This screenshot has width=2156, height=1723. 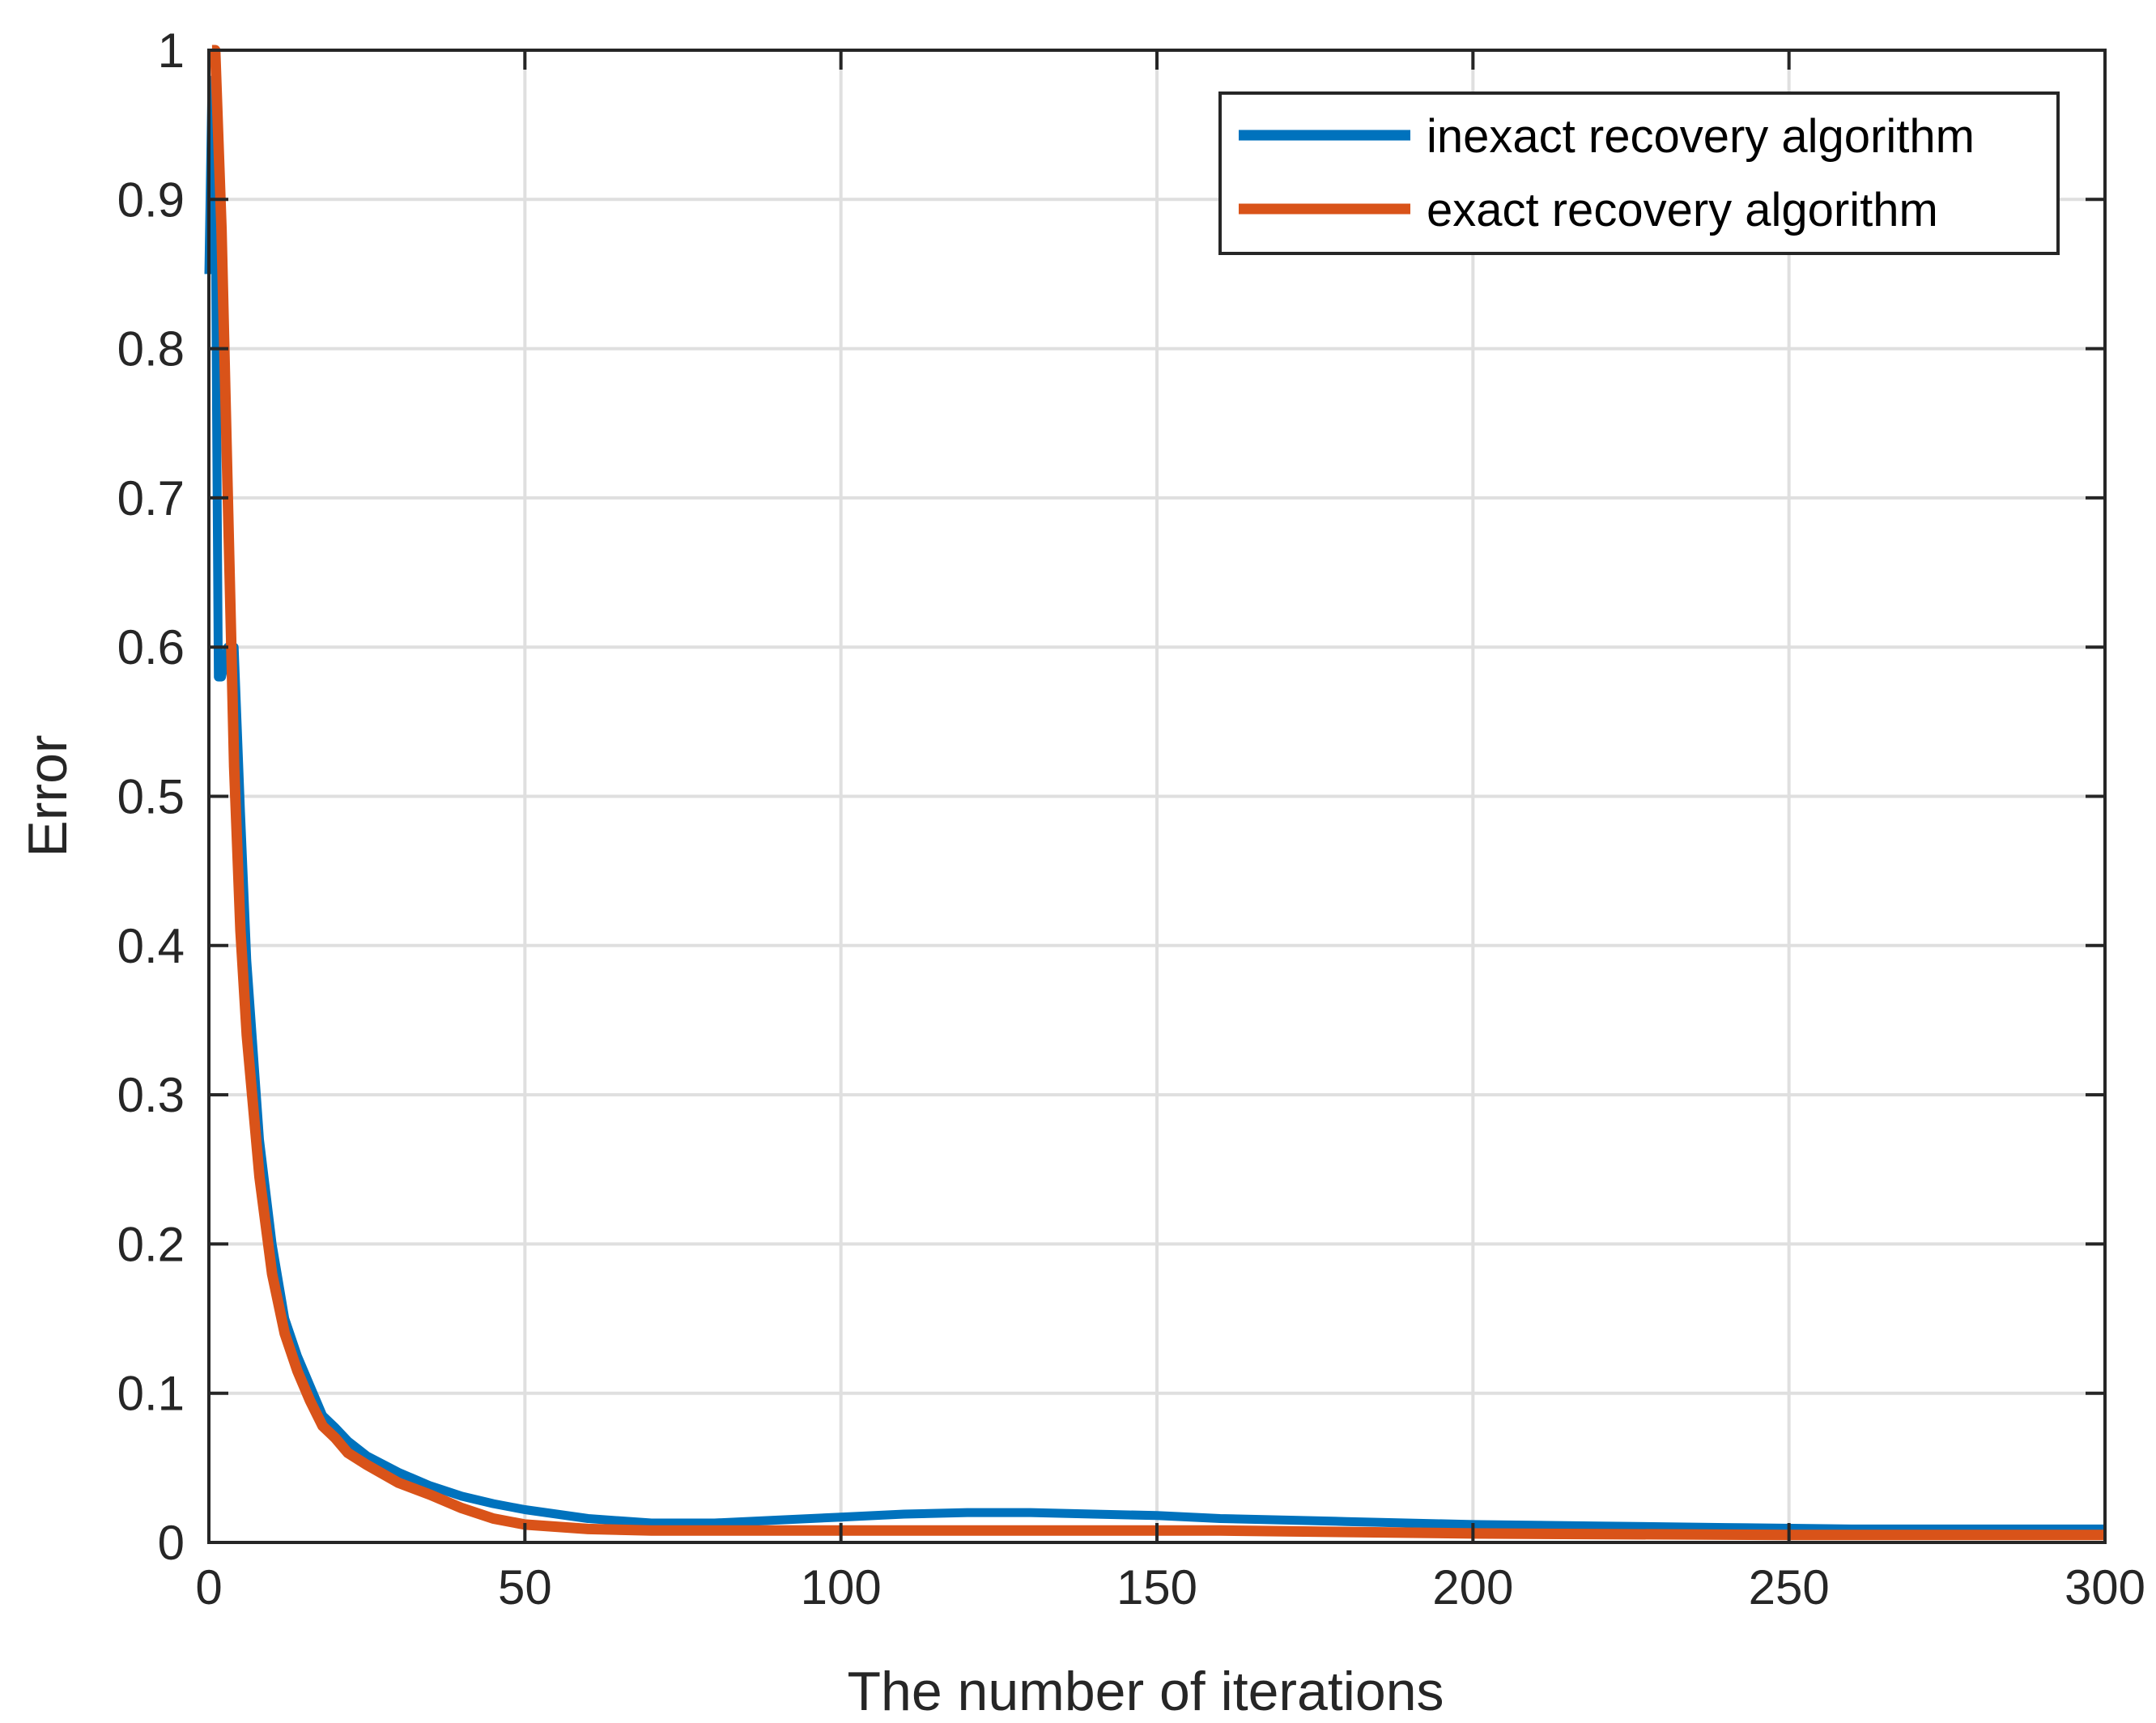 What do you see at coordinates (1472, 1587) in the screenshot?
I see `x-tick-label: 200` at bounding box center [1472, 1587].